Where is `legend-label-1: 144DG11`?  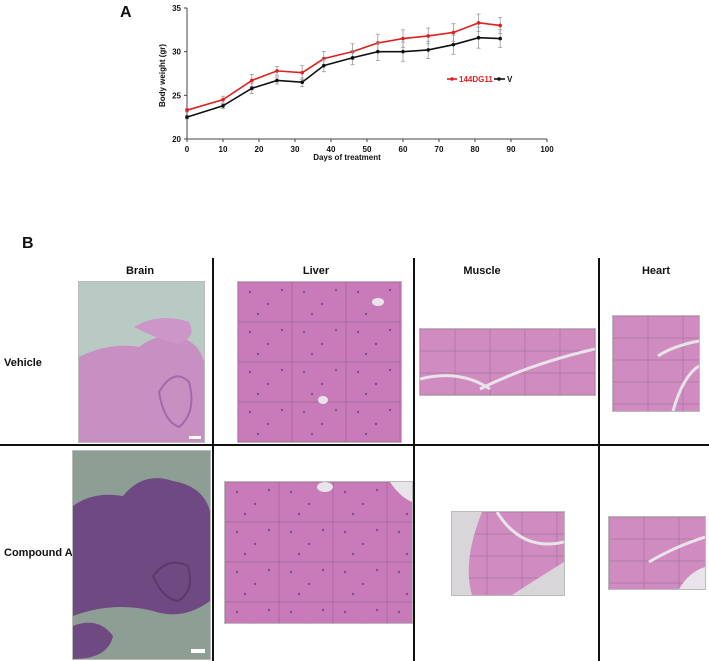 legend-label-1: 144DG11 is located at coordinates (476, 79).